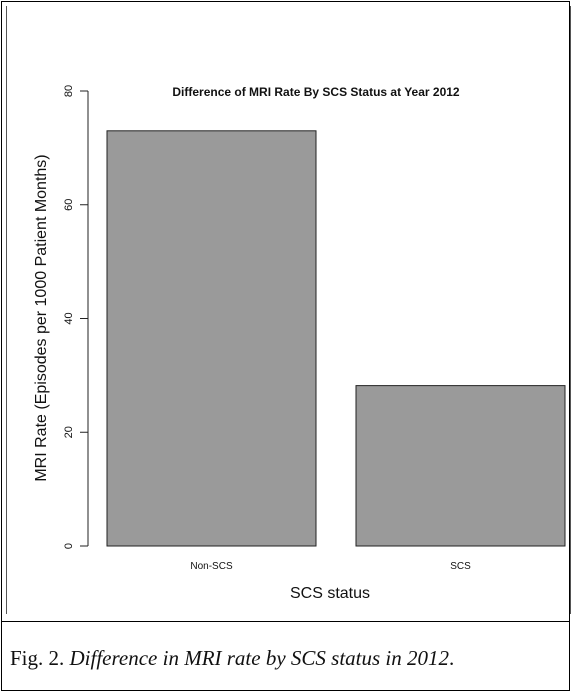 Image resolution: width=573 pixels, height=694 pixels. I want to click on caption-prefix: Fig. 2., so click(40, 658).